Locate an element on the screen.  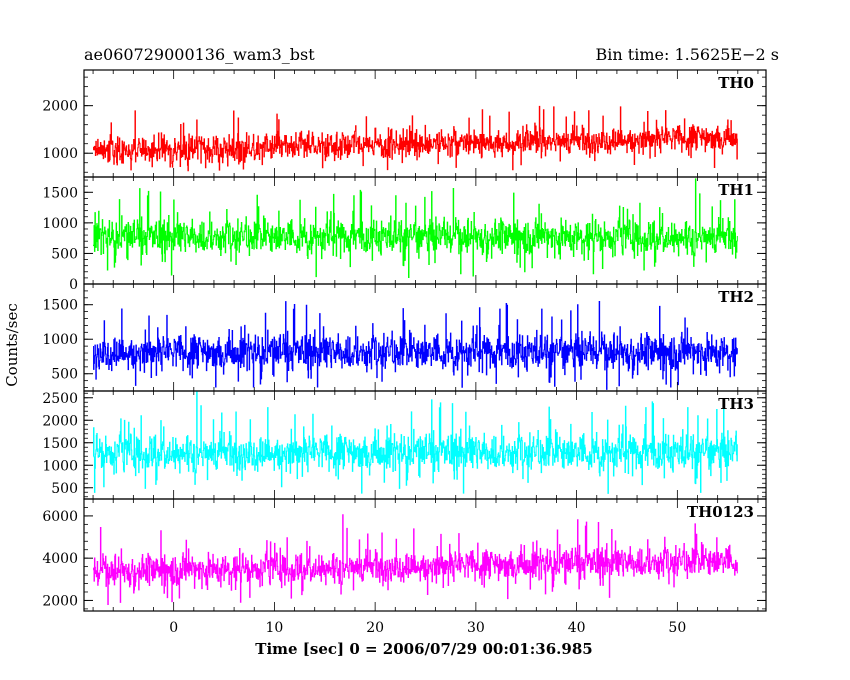
series-line-th0 is located at coordinates (415, 138).